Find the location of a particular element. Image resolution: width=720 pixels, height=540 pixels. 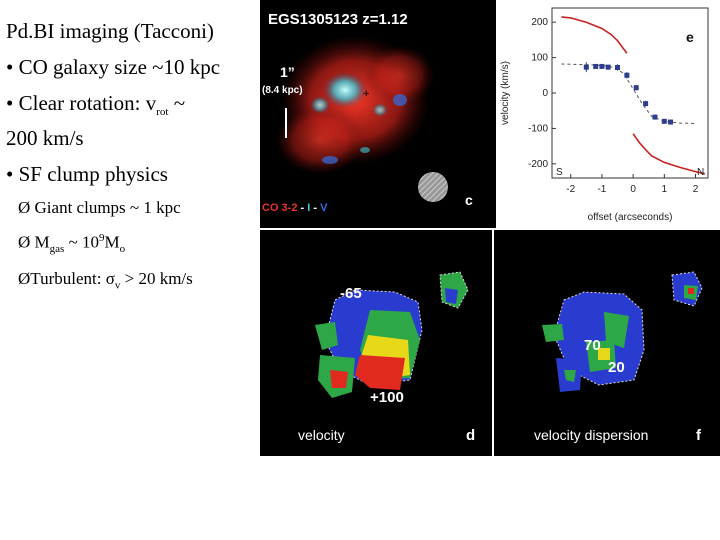

scale-kpc-label: (8.4 kpc) is located at coordinates (282, 90).